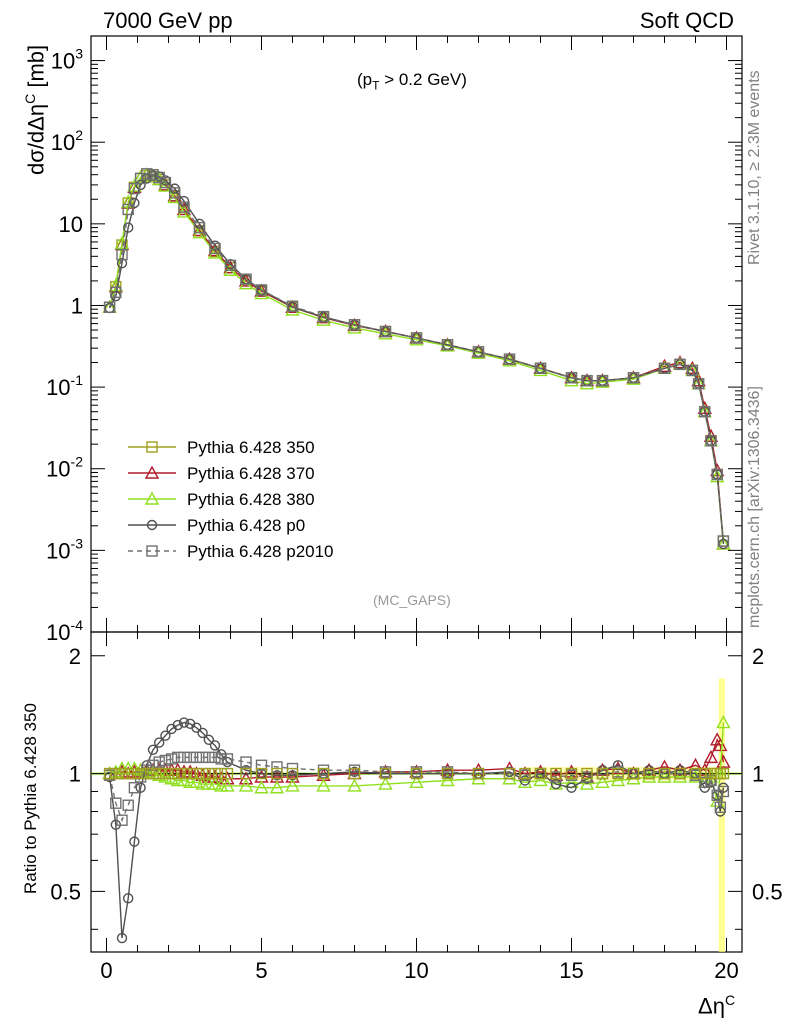 The width and height of the screenshot is (786, 1024). I want to click on rivet-label: Rivet 3.1.10, ≥ 2.3M events, so click(754, 167).